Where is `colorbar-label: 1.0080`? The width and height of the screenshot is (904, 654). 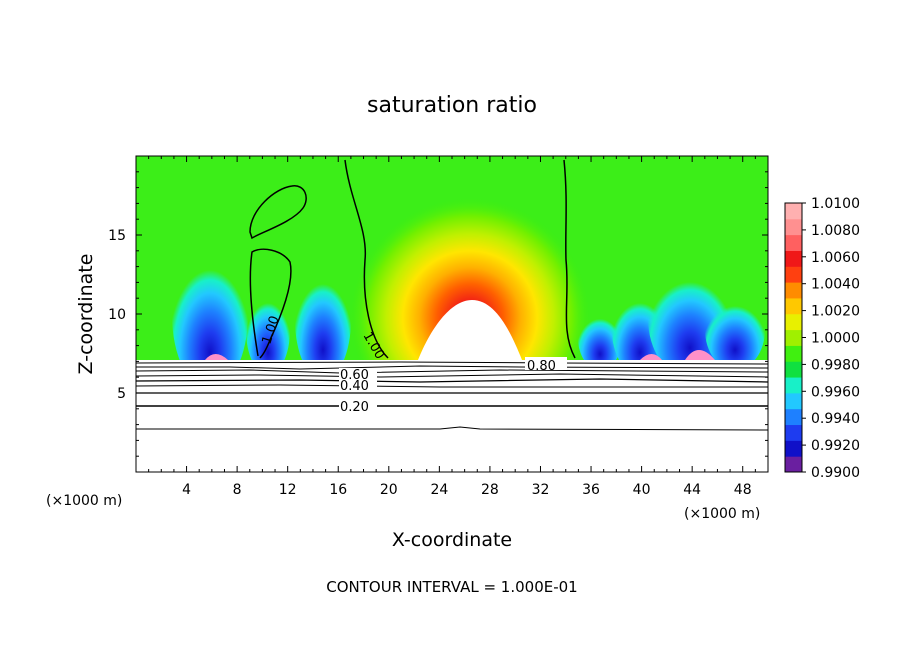 colorbar-label: 1.0080 is located at coordinates (835, 231).